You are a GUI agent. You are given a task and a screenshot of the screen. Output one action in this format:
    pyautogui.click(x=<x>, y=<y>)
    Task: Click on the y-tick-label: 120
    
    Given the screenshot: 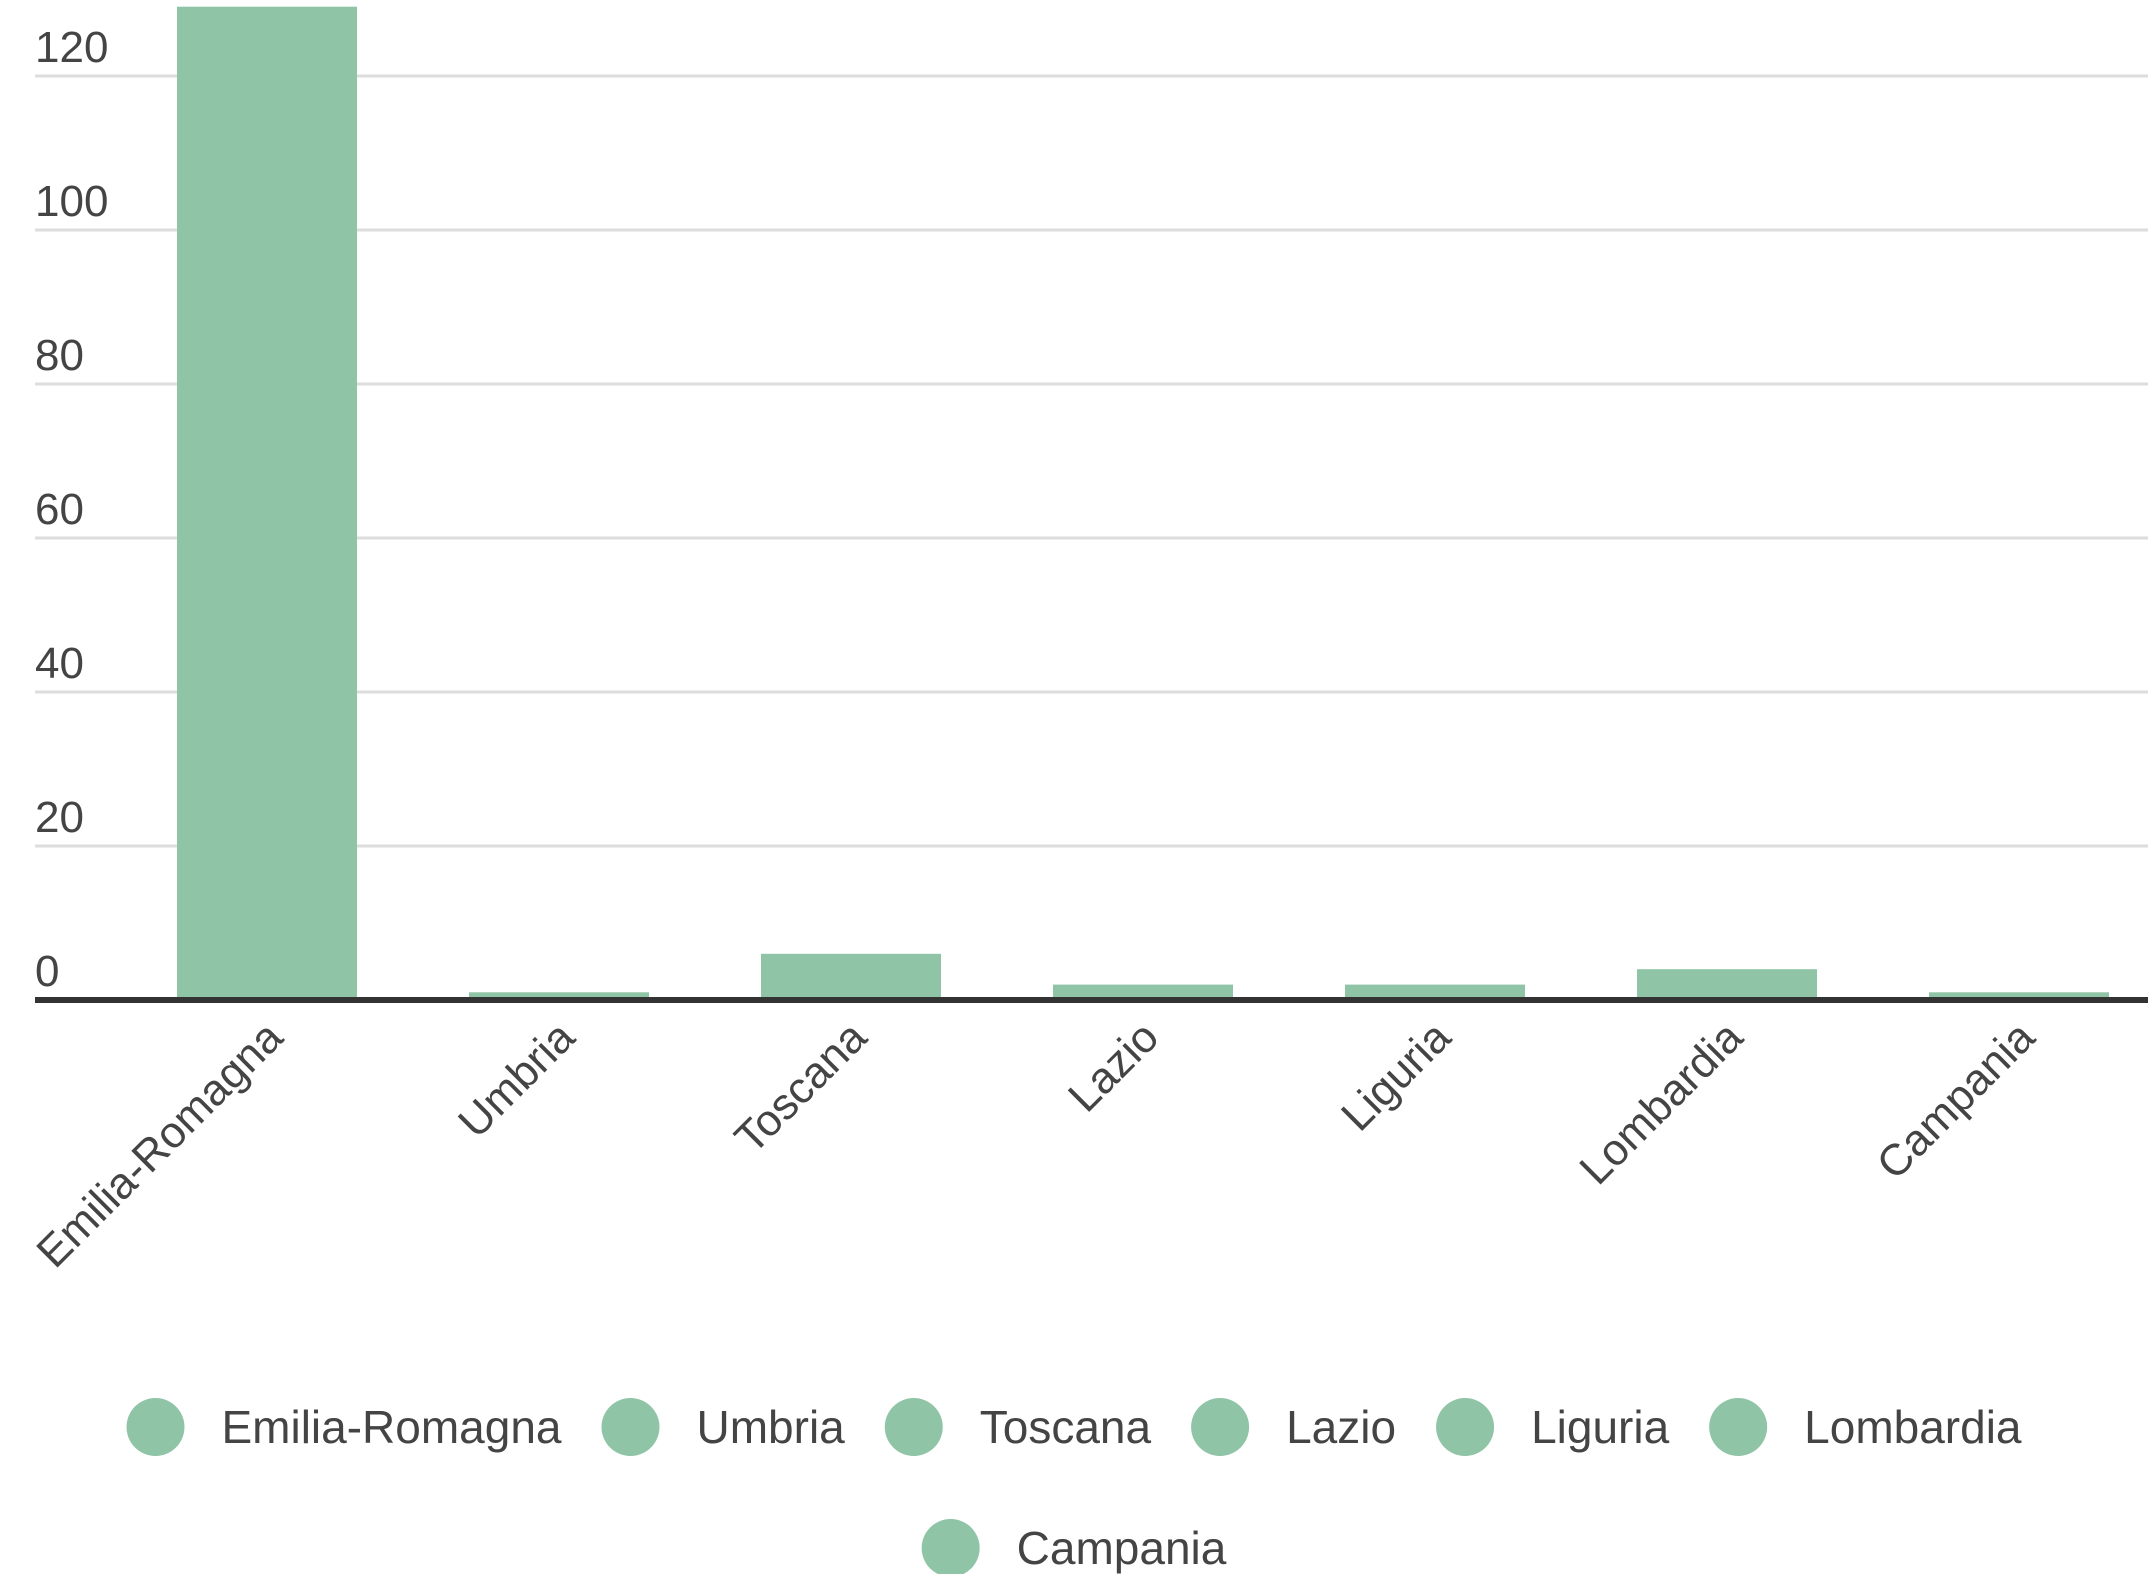 What is the action you would take?
    pyautogui.click(x=71, y=47)
    